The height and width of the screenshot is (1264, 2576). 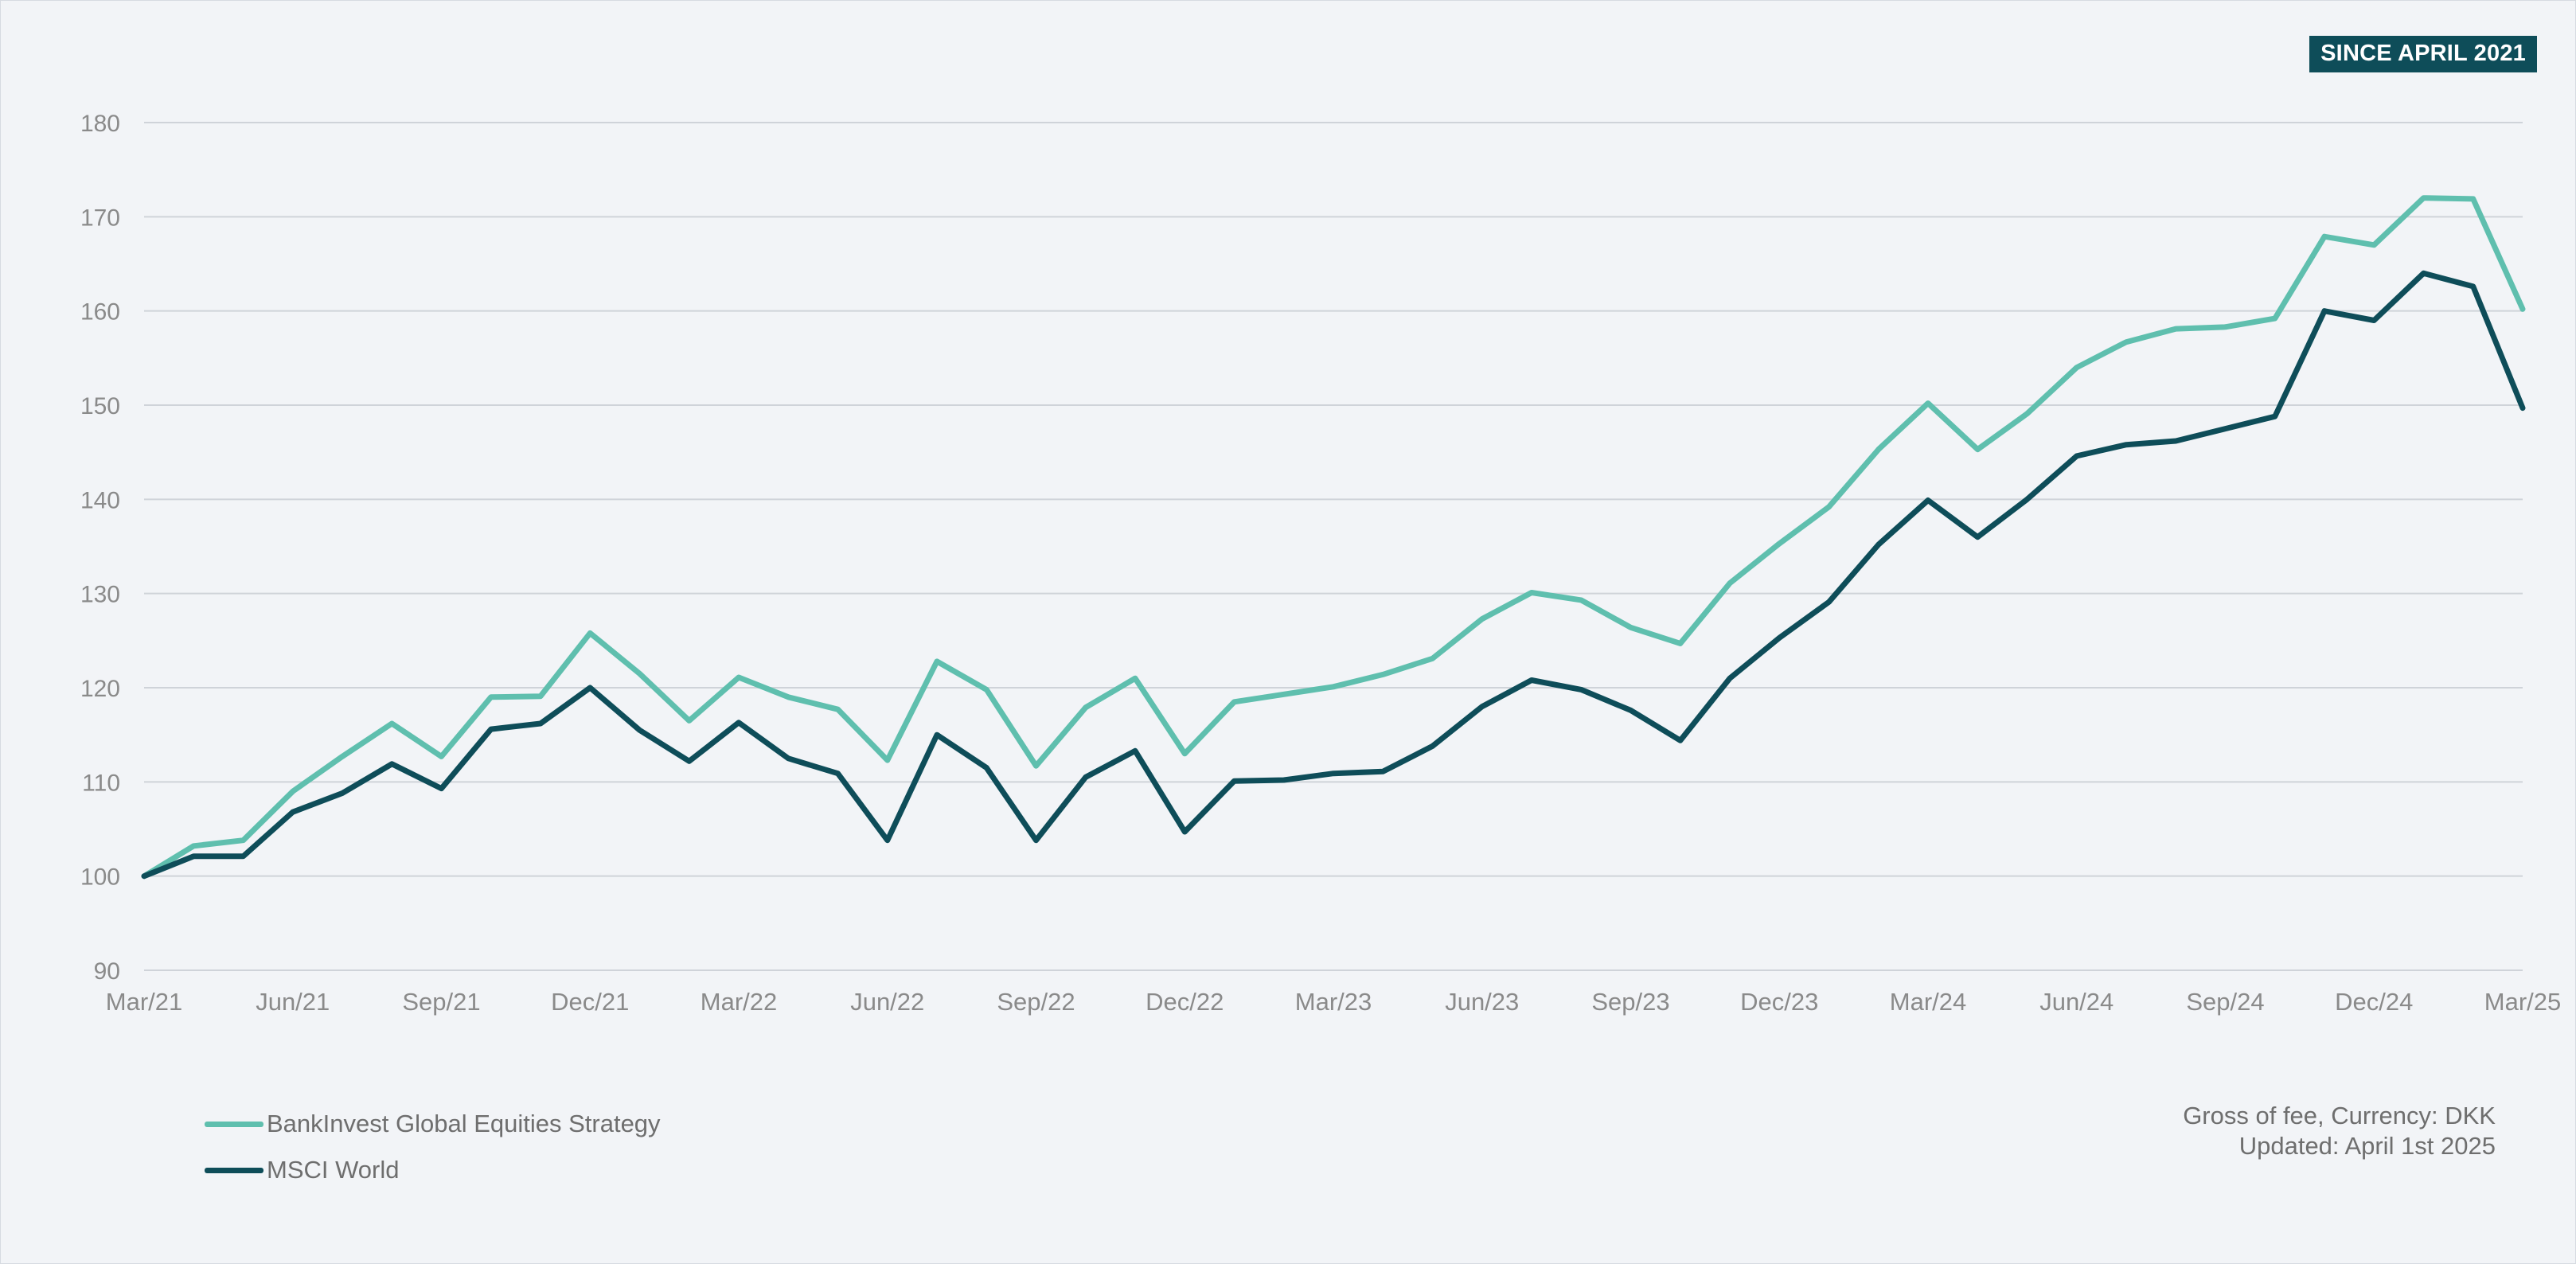 I want to click on x-tick-label: Mar/25, so click(x=2522, y=1002).